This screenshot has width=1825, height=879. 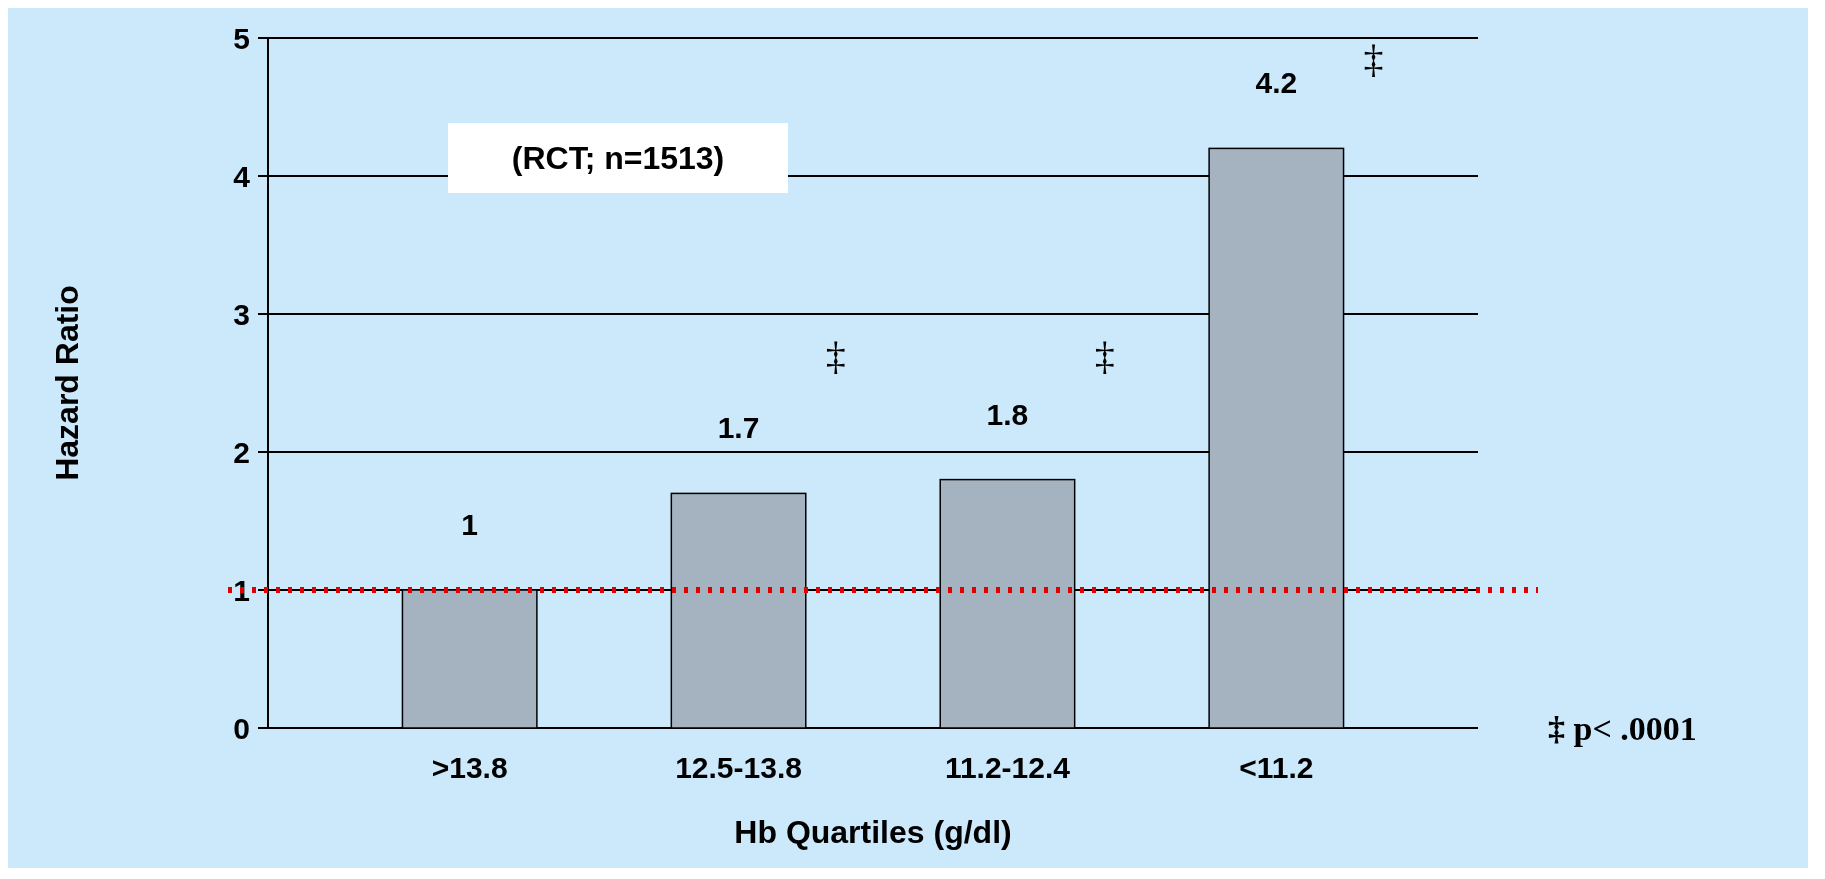 I want to click on x-tick-label: 12.5-13.8, so click(x=738, y=767).